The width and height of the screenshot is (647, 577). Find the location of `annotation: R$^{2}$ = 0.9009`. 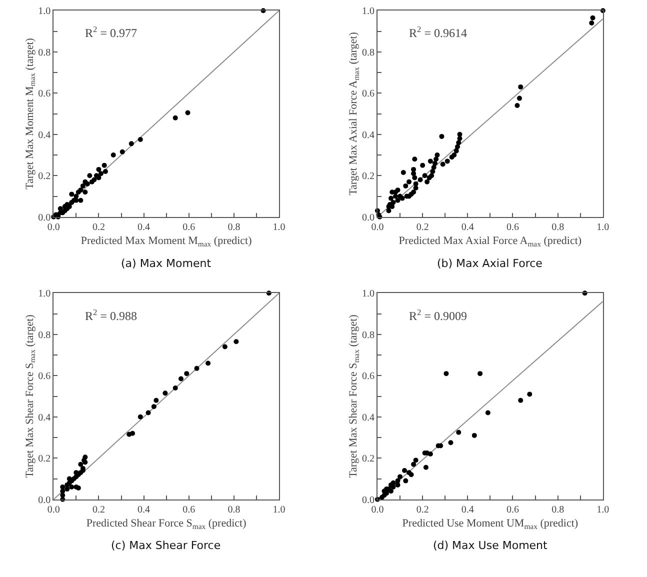

annotation: R$^{2}$ = 0.9009 is located at coordinates (438, 316).